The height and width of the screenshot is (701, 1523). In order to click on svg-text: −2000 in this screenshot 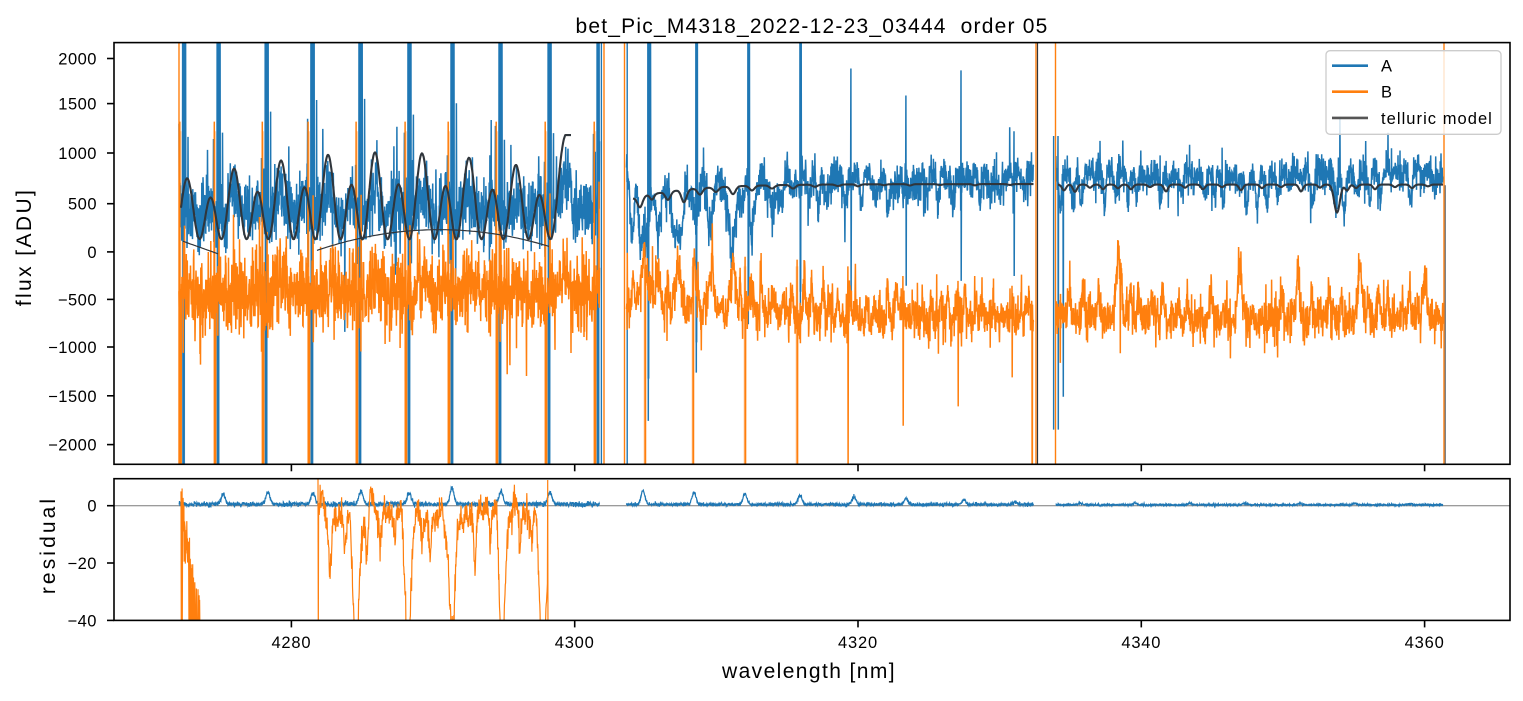, I will do `click(72, 446)`.